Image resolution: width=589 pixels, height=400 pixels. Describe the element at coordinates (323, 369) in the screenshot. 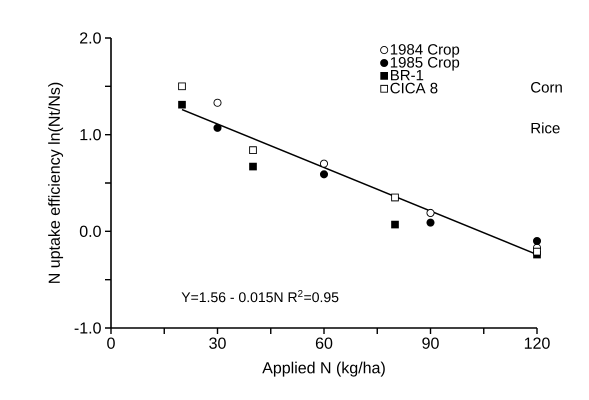

I see `x-axis-title: Applied N (kg/ha)` at that location.